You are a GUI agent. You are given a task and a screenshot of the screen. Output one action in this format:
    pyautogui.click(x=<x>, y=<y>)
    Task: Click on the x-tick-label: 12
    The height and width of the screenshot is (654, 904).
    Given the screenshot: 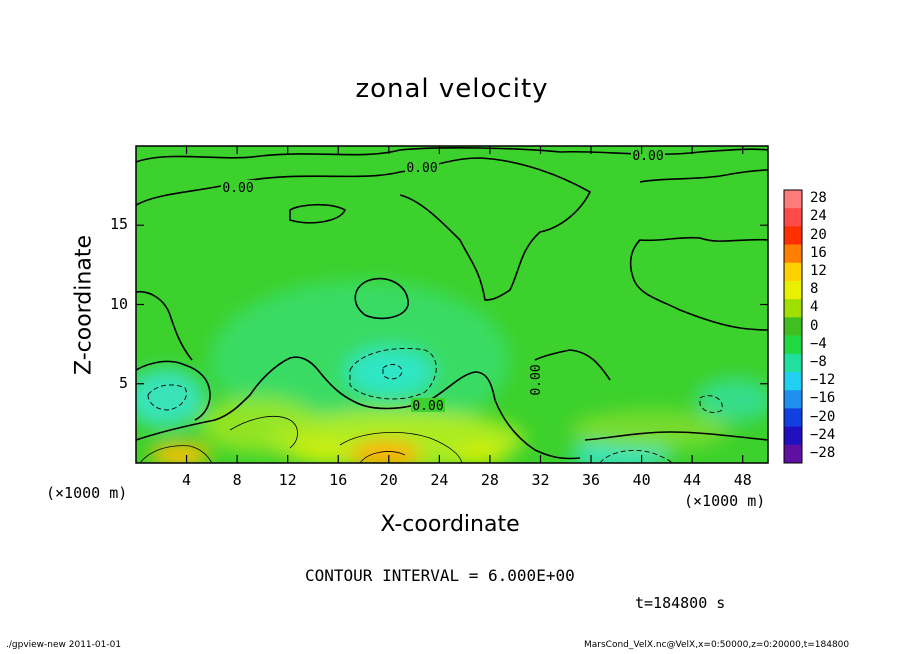 What is the action you would take?
    pyautogui.click(x=287, y=480)
    